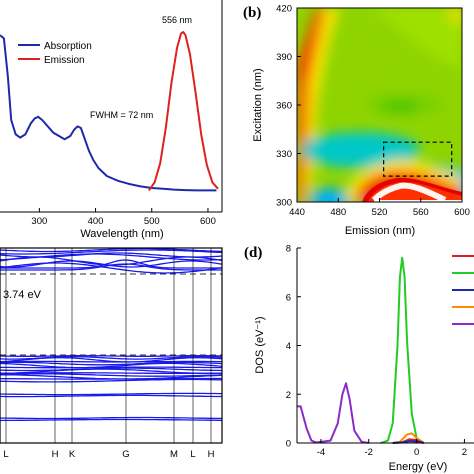  What do you see at coordinates (284, 154) in the screenshot?
I see `b-y-tick-label: 330` at bounding box center [284, 154].